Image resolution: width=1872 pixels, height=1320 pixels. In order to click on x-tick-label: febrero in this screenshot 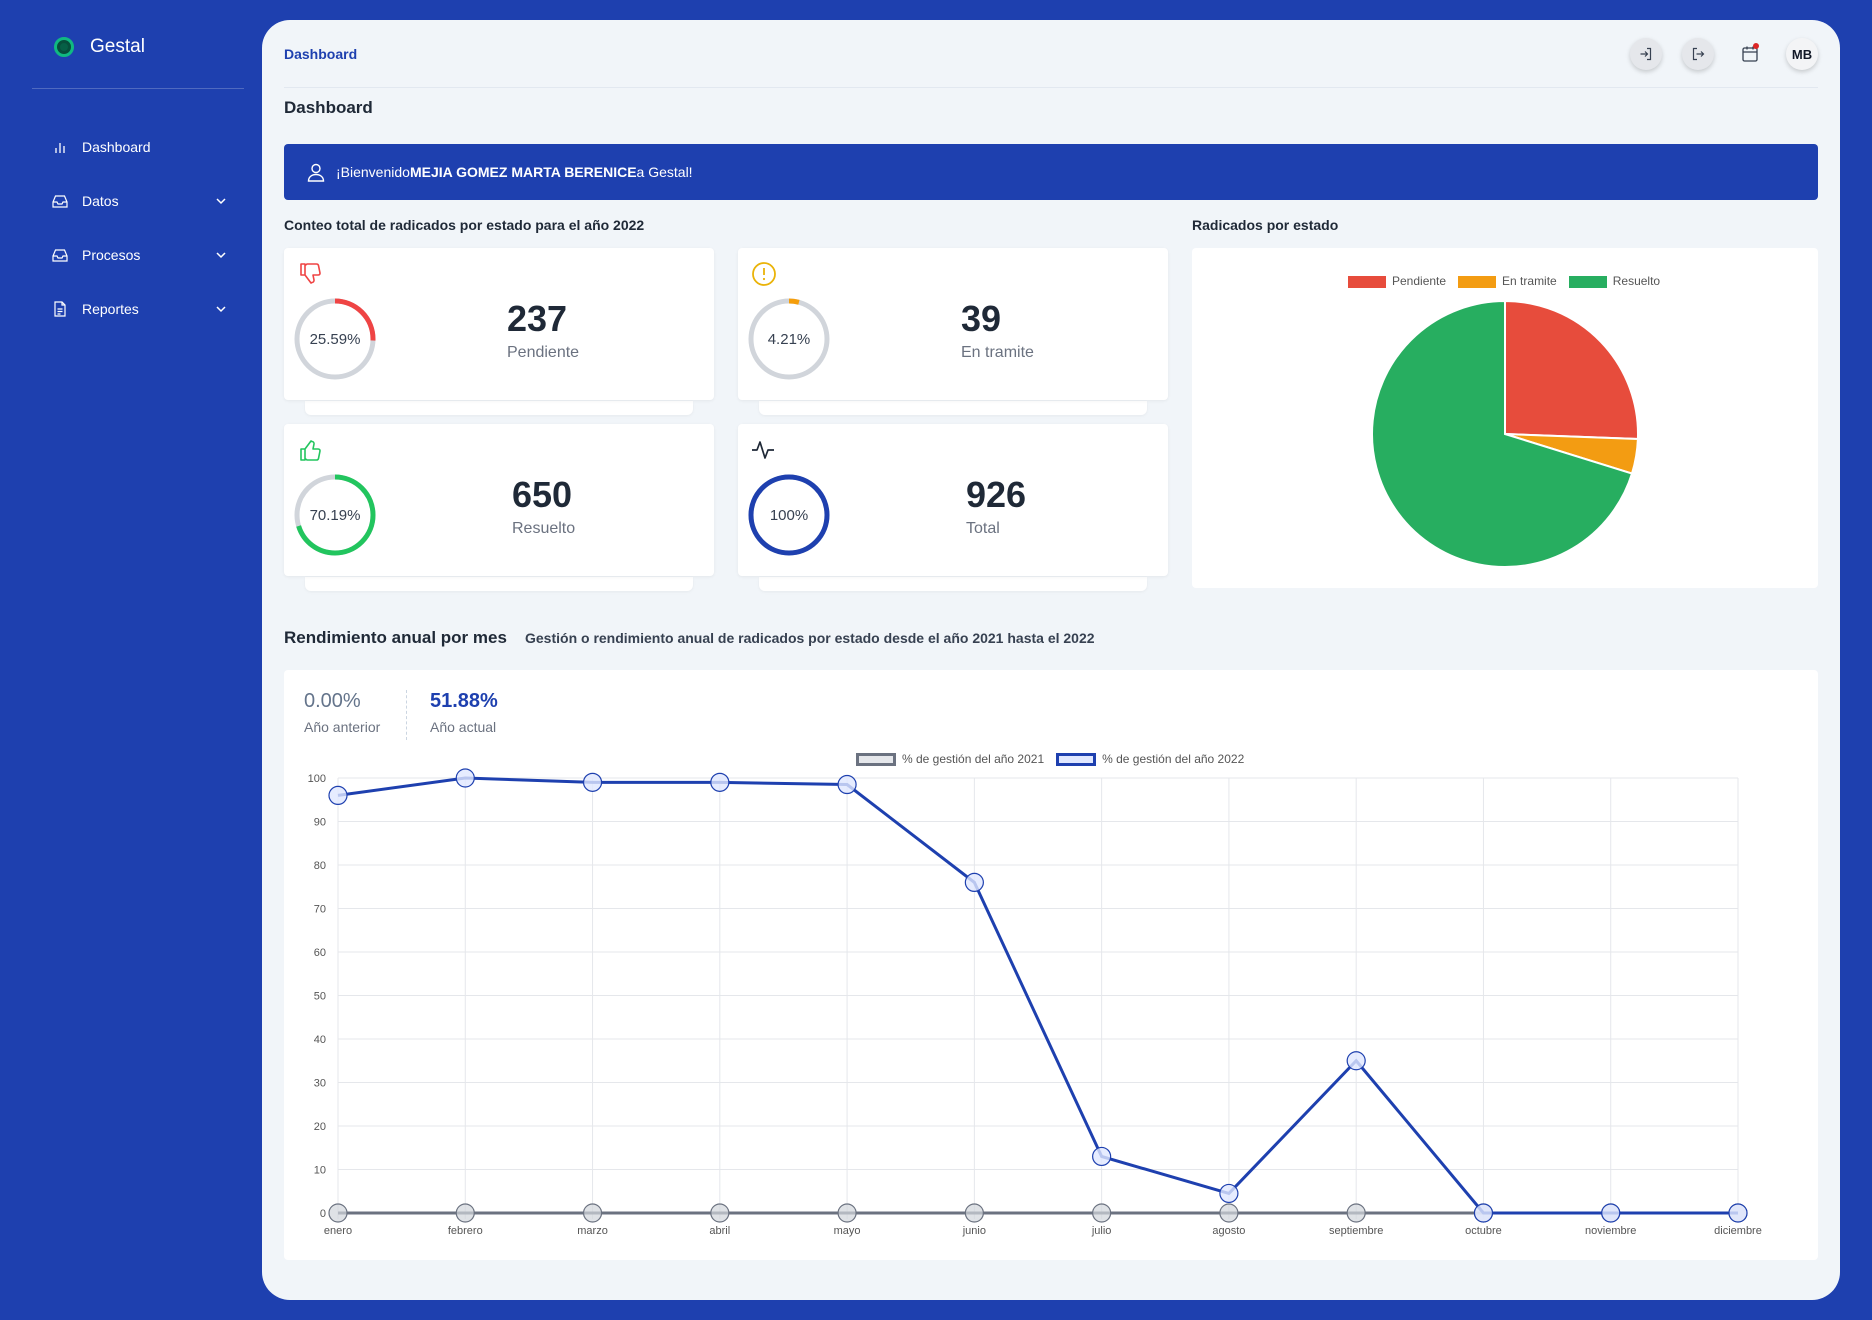, I will do `click(465, 1231)`.